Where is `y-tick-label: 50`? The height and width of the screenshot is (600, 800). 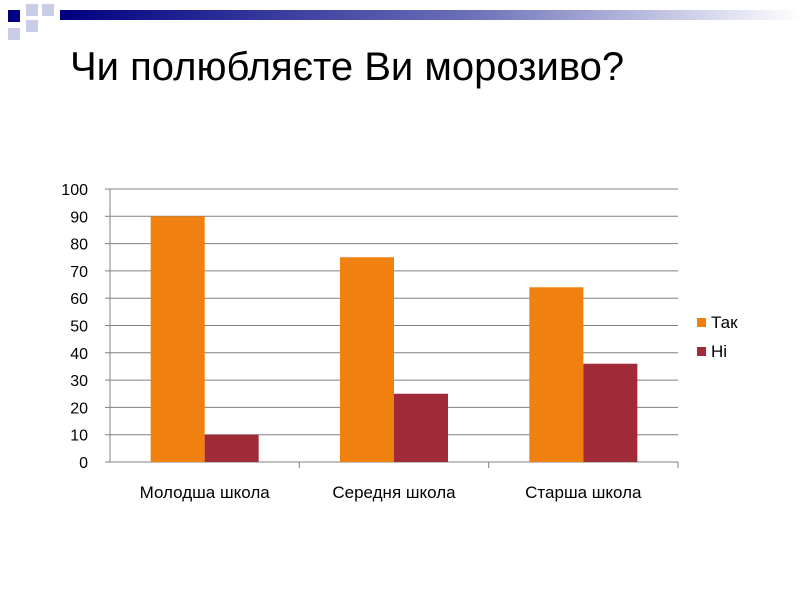 y-tick-label: 50 is located at coordinates (79, 327).